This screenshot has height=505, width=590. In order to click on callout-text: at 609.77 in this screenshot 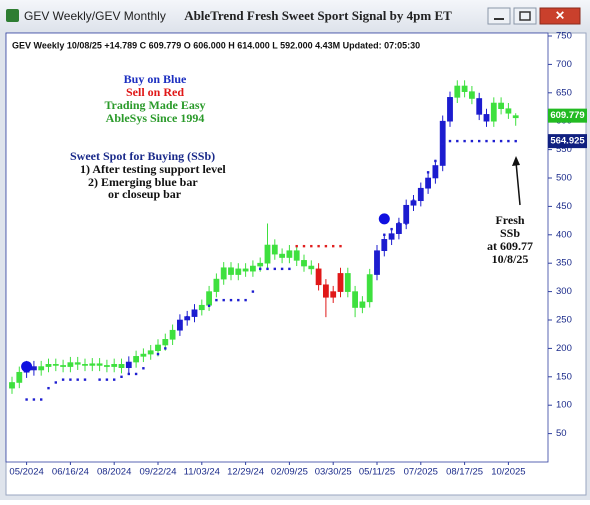, I will do `click(510, 246)`.